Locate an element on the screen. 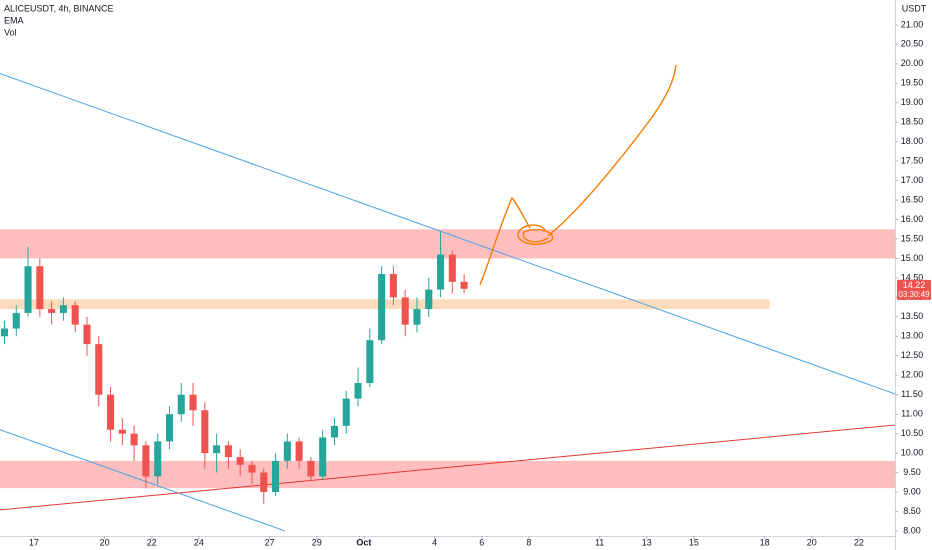 Image resolution: width=932 pixels, height=550 pixels. y-tick-label: 12.50 is located at coordinates (912, 355).